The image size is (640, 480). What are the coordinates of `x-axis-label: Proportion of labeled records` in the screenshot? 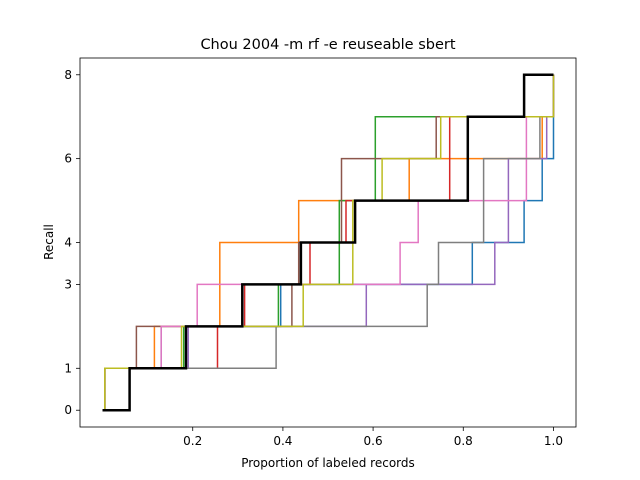 It's located at (328, 463).